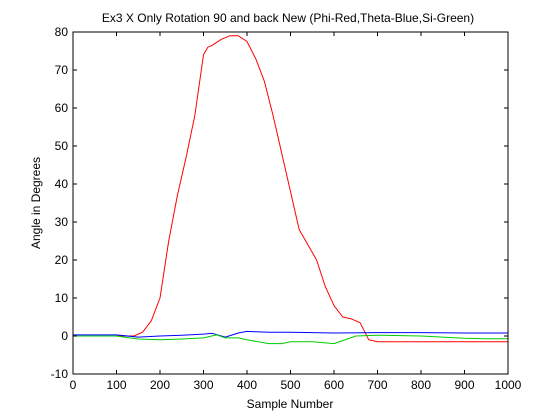 The height and width of the screenshot is (420, 560). I want to click on y-tick-label: 40, so click(62, 184).